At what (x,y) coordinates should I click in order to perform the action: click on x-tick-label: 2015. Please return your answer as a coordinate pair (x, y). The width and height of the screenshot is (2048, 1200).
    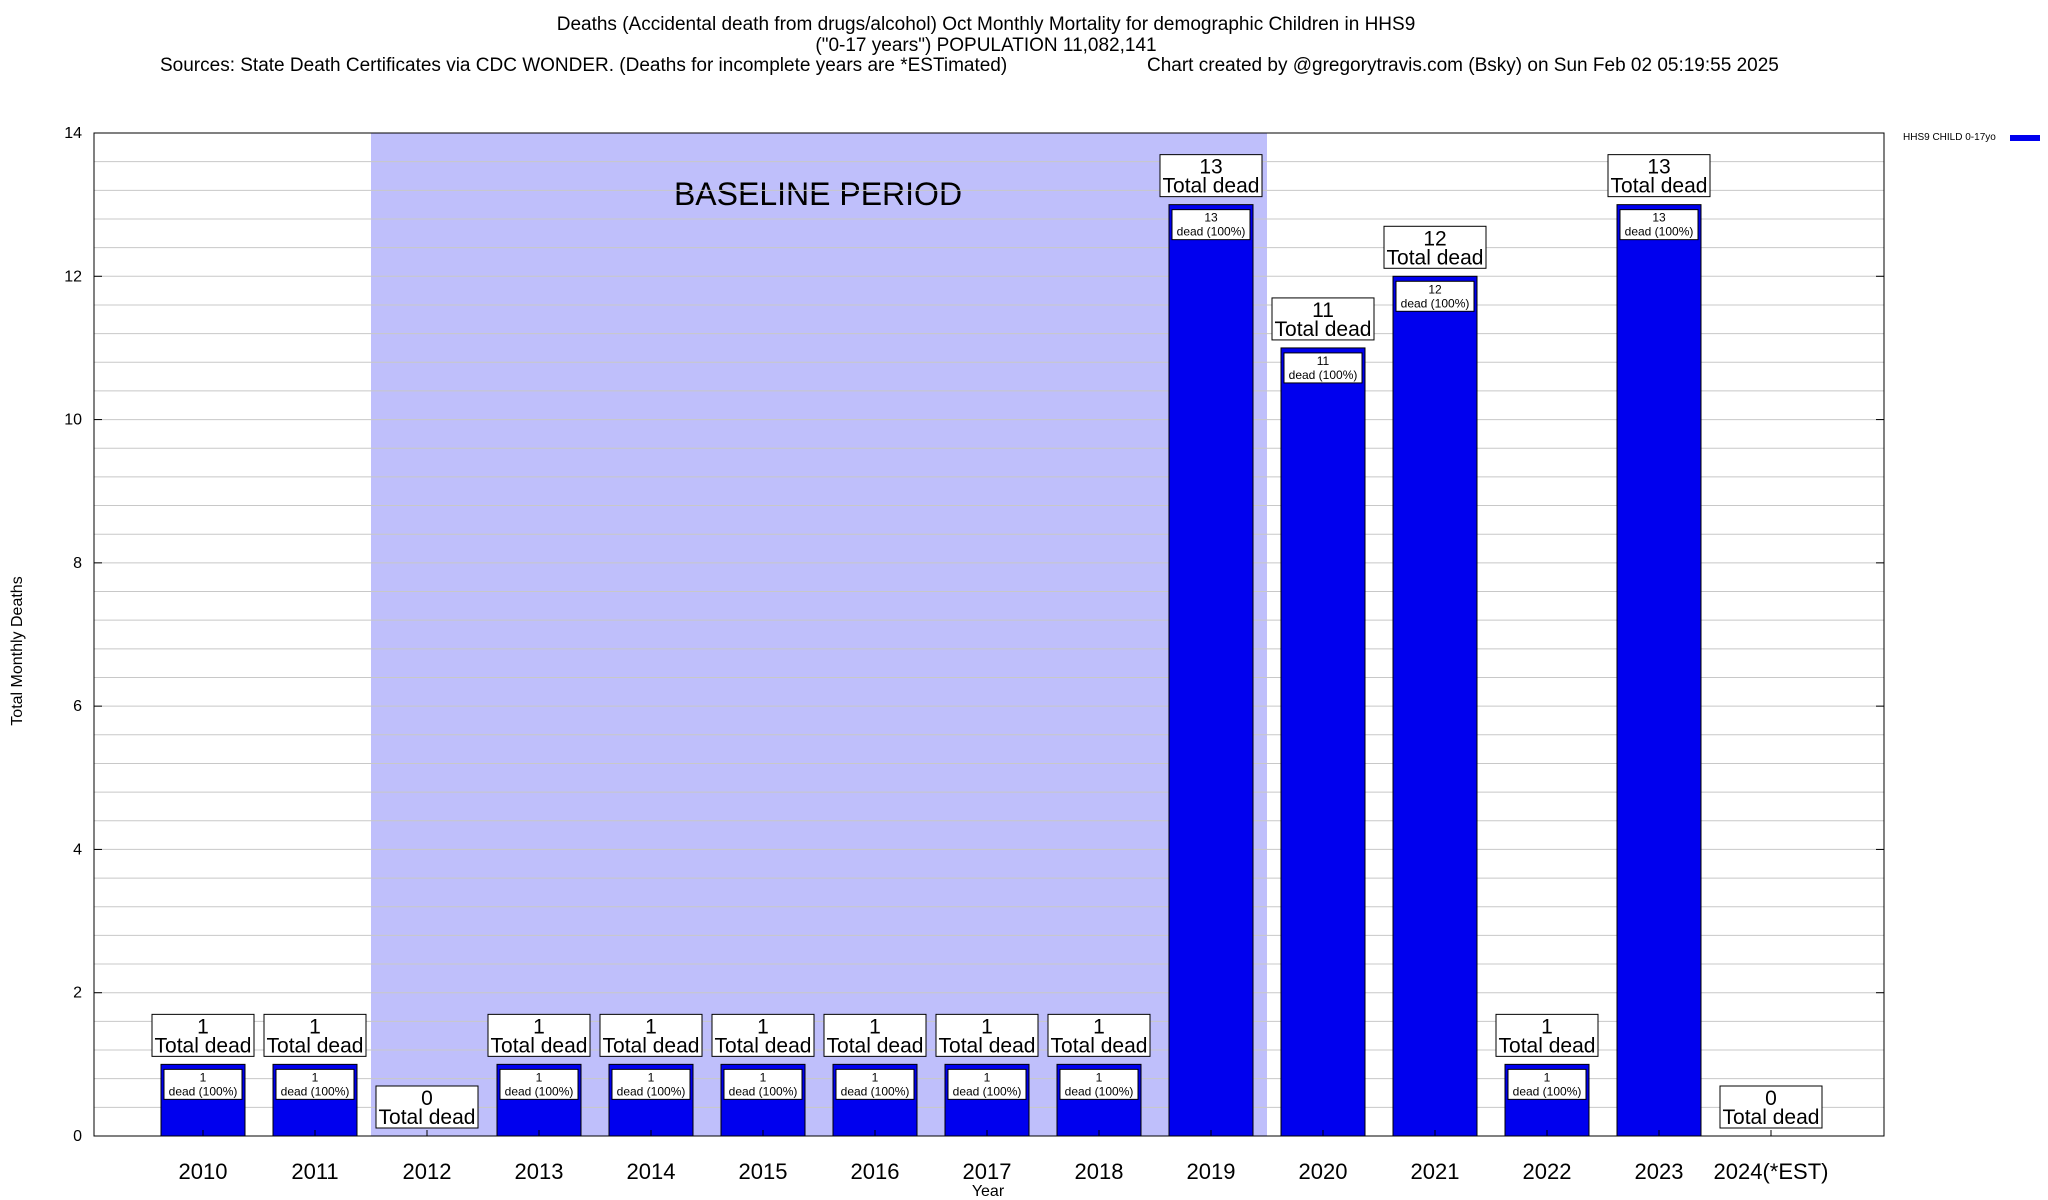
    Looking at the image, I should click on (763, 1171).